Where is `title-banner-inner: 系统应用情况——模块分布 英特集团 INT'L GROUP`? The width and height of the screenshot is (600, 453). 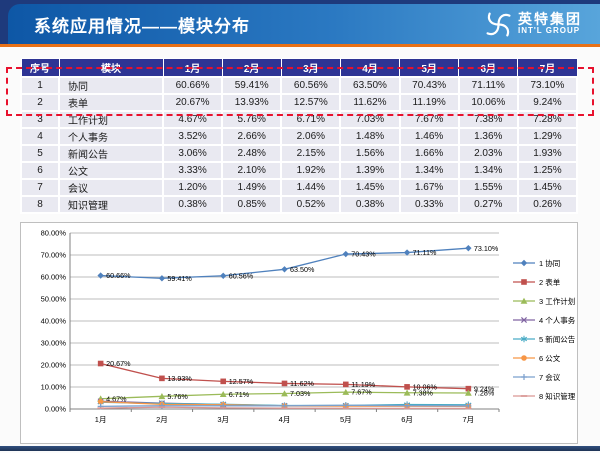 title-banner-inner: 系统应用情况——模块分布 英特集团 INT'L GROUP is located at coordinates (304, 24).